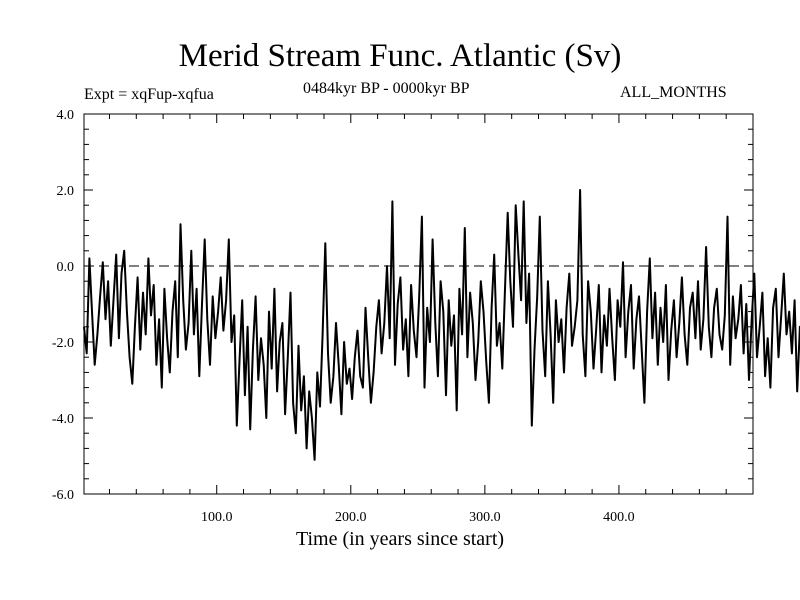 Image resolution: width=800 pixels, height=600 pixels. What do you see at coordinates (400, 56) in the screenshot?
I see `chart-title: Merid Stream Func. Atlantic (Sv)` at bounding box center [400, 56].